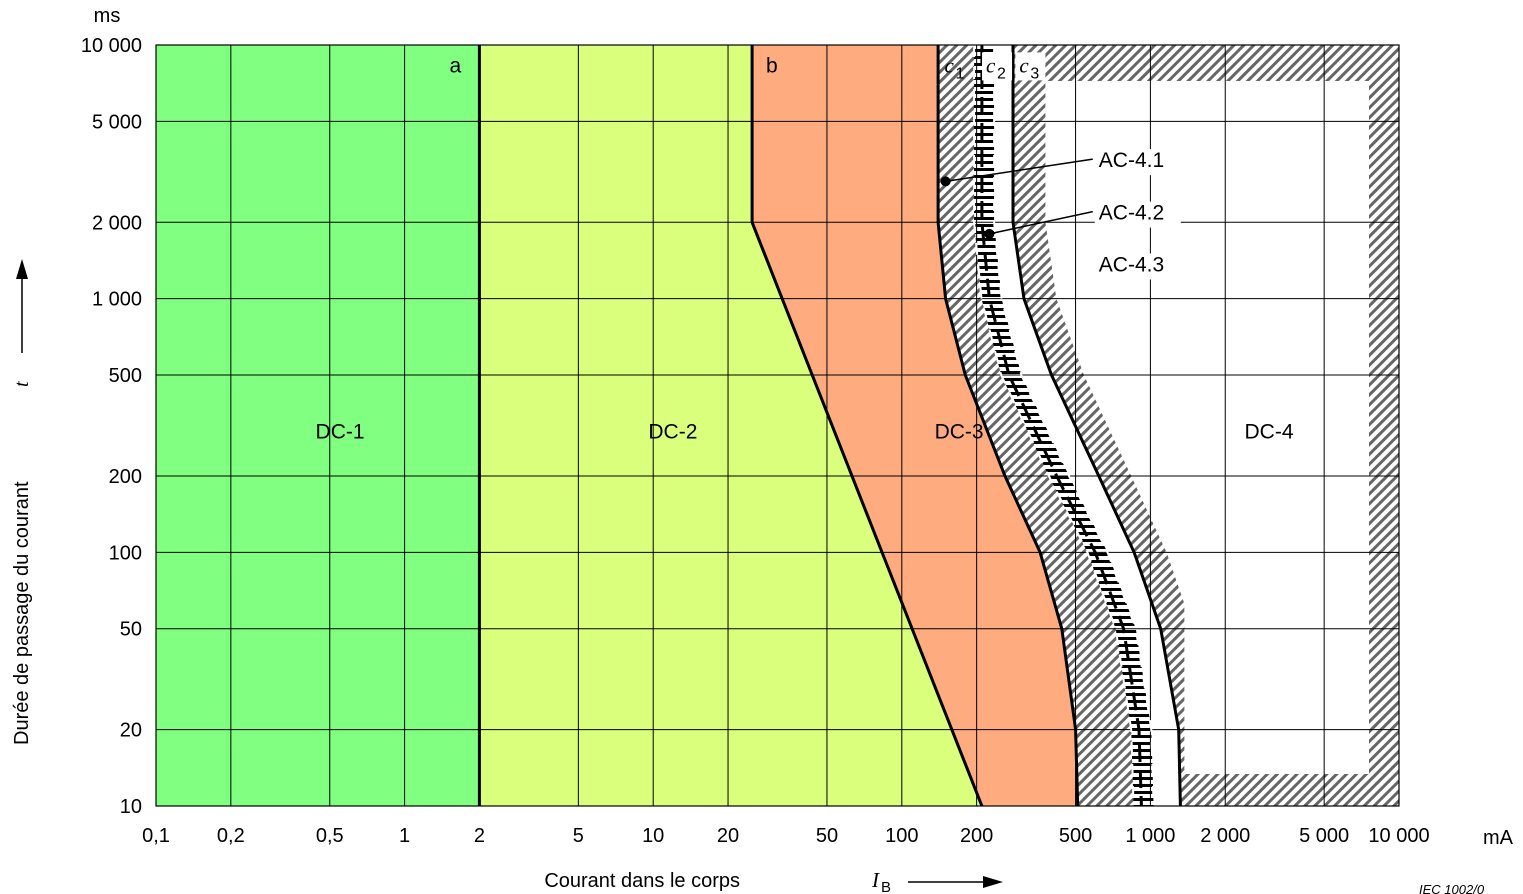 The height and width of the screenshot is (894, 1523). I want to click on svg-text: I, so click(875, 880).